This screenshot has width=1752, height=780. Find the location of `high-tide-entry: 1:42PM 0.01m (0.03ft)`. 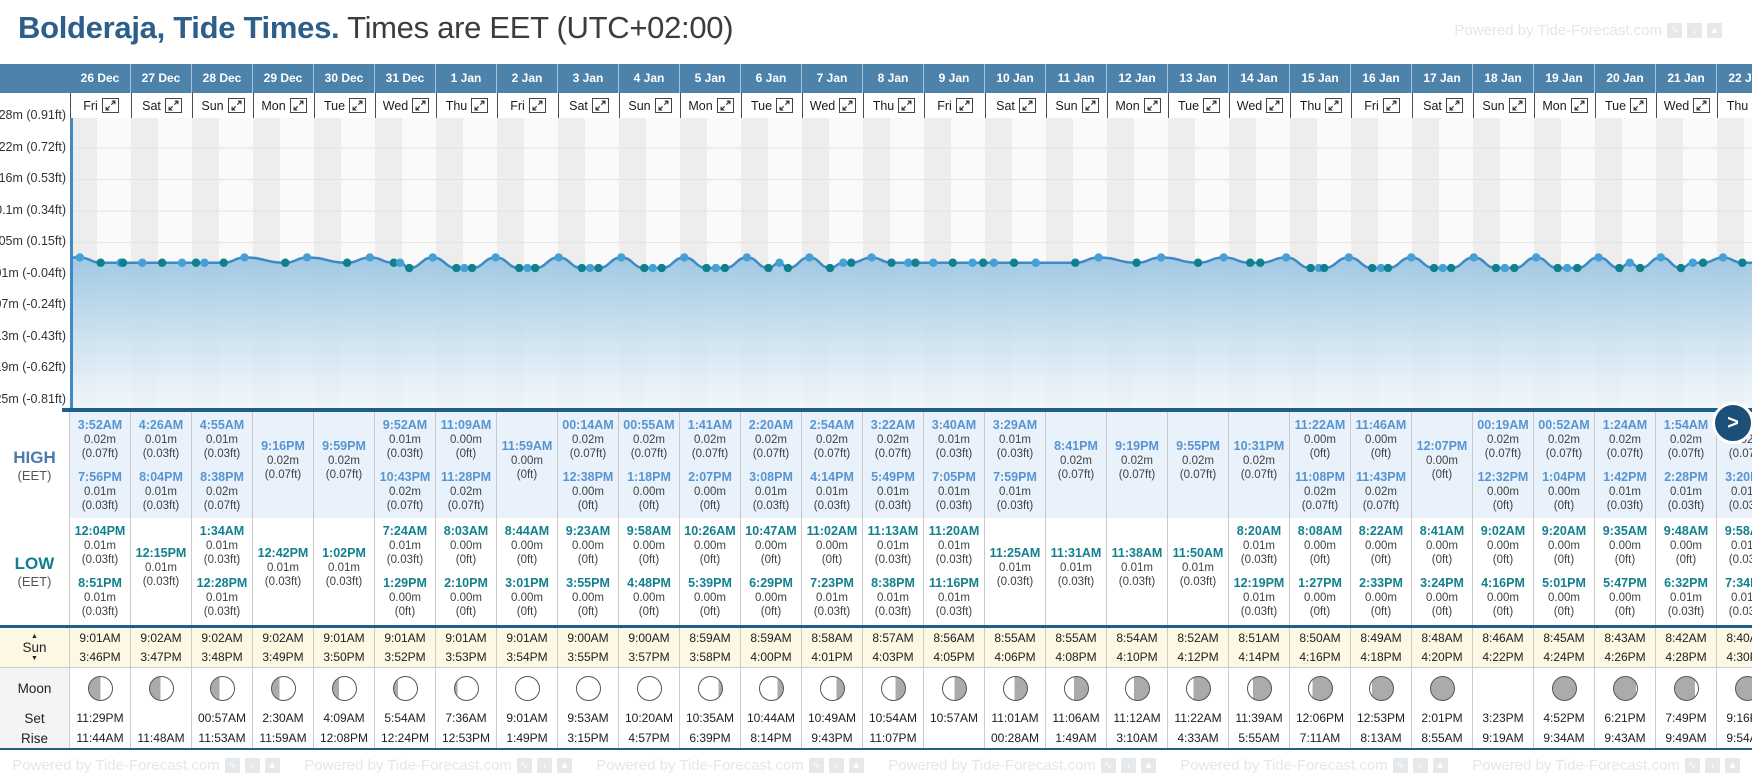

high-tide-entry: 1:42PM 0.01m (0.03ft) is located at coordinates (1625, 491).